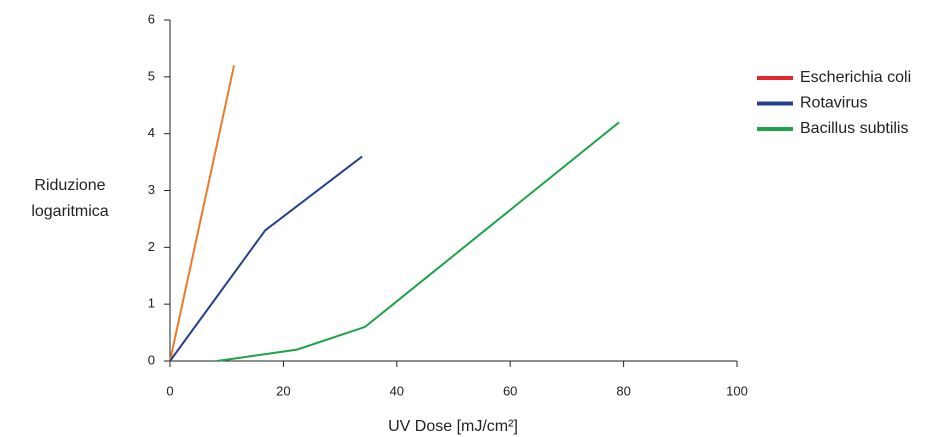 This screenshot has height=437, width=952. What do you see at coordinates (855, 77) in the screenshot?
I see `legend-label: Escherichia coli` at bounding box center [855, 77].